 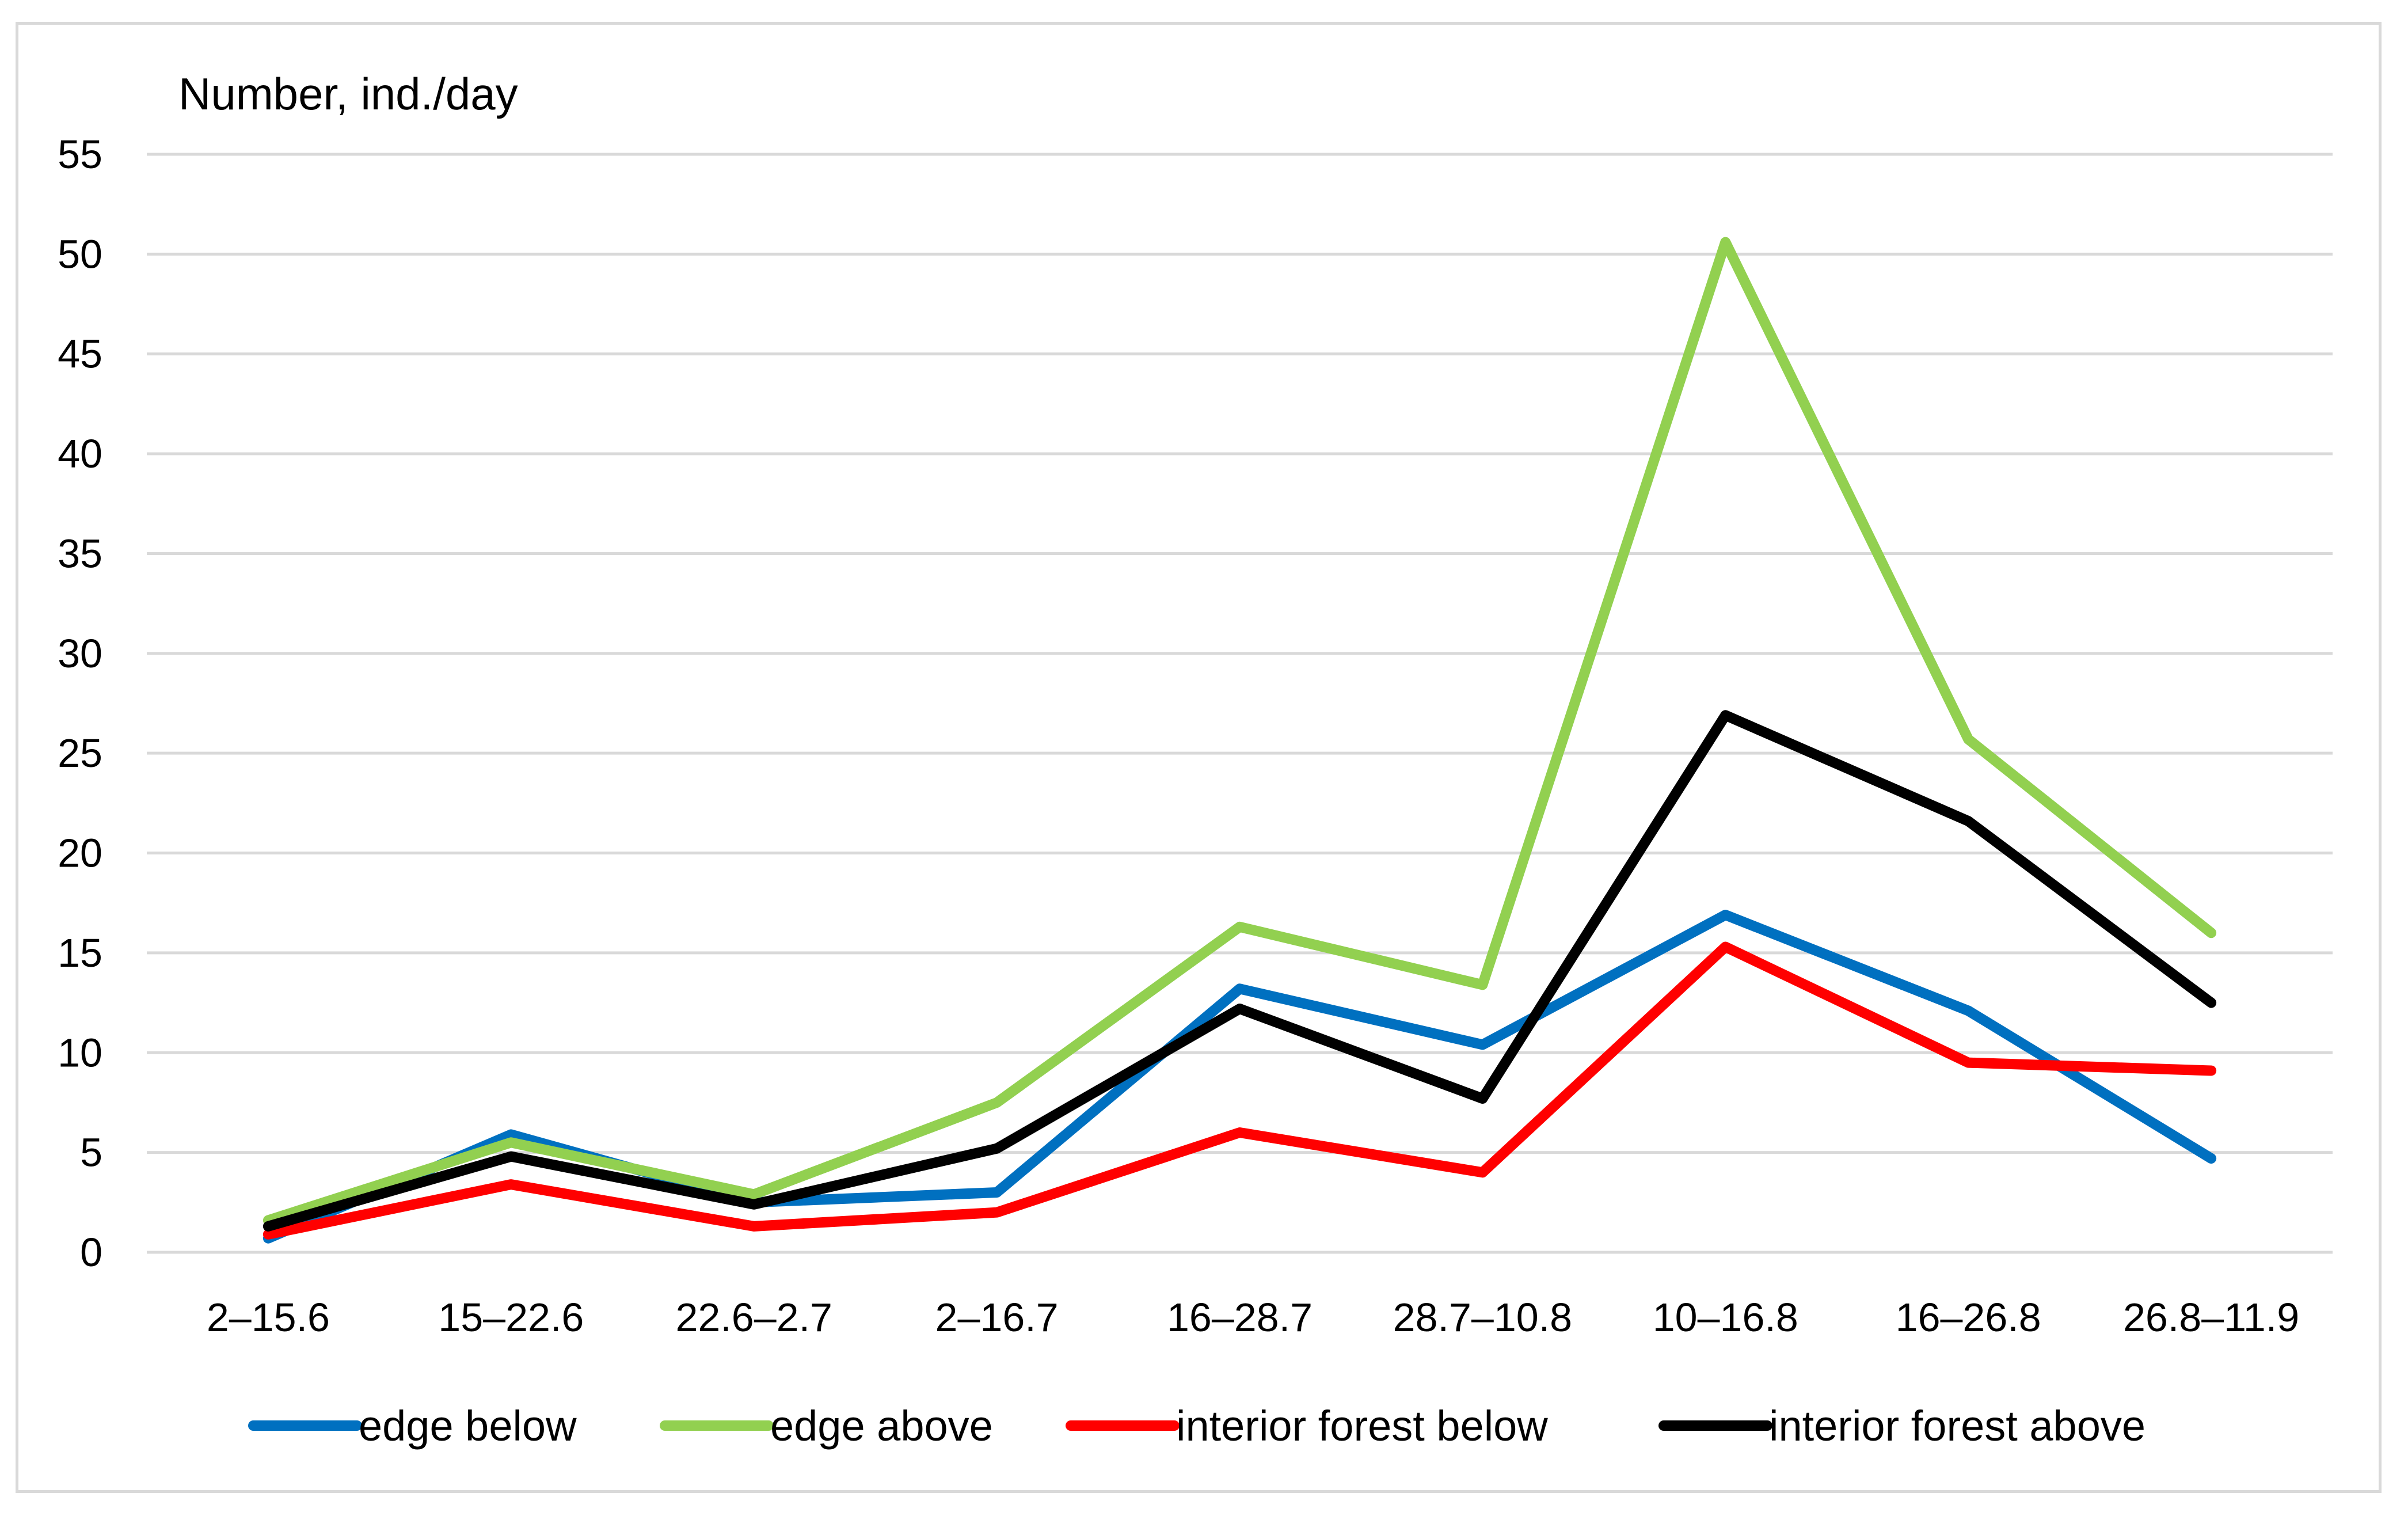 What do you see at coordinates (80, 553) in the screenshot?
I see `y-tick-label: 35` at bounding box center [80, 553].